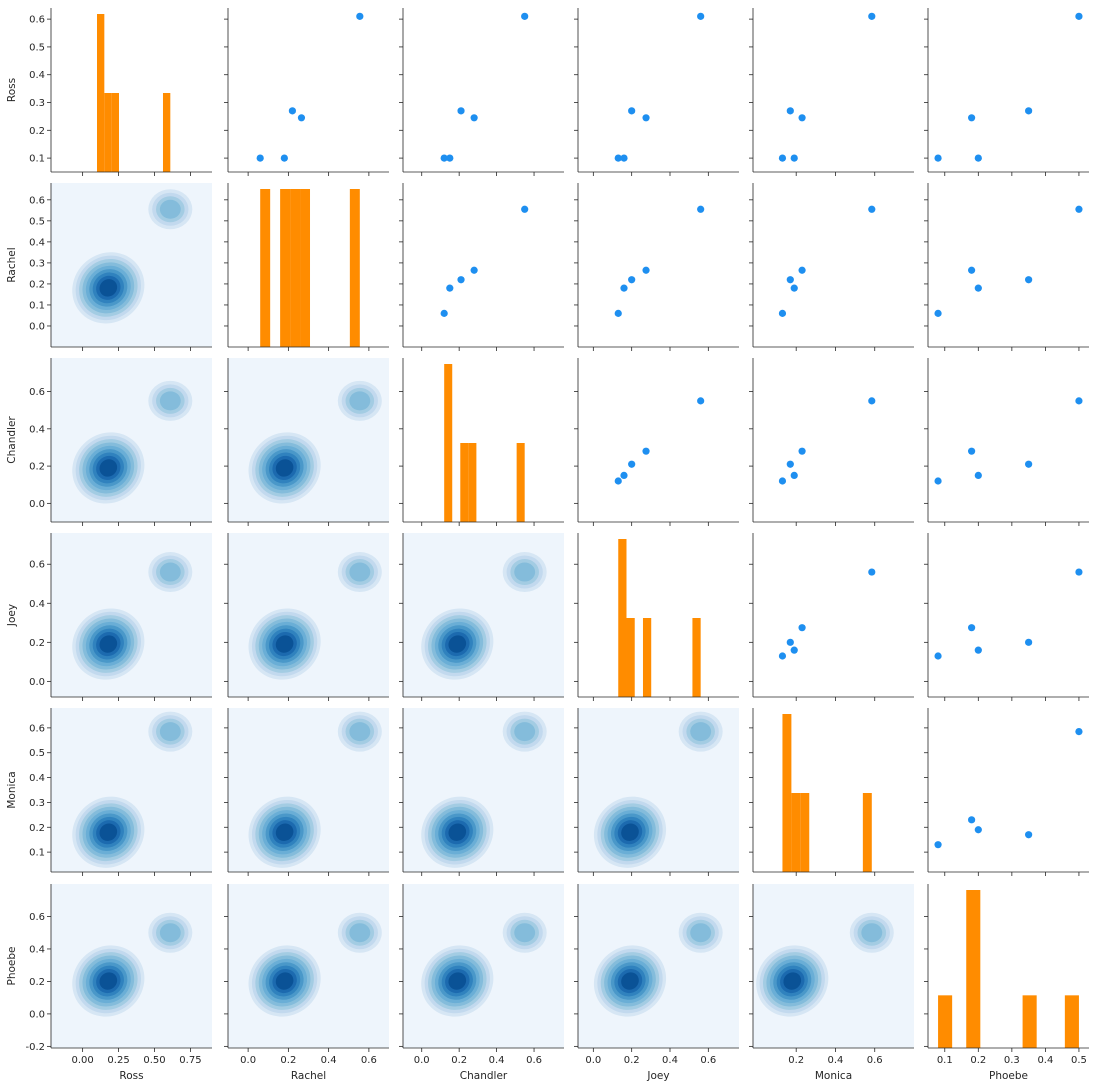 This screenshot has width=1094, height=1090. What do you see at coordinates (306, 92) in the screenshot?
I see `panel-ross-vs-rachel` at bounding box center [306, 92].